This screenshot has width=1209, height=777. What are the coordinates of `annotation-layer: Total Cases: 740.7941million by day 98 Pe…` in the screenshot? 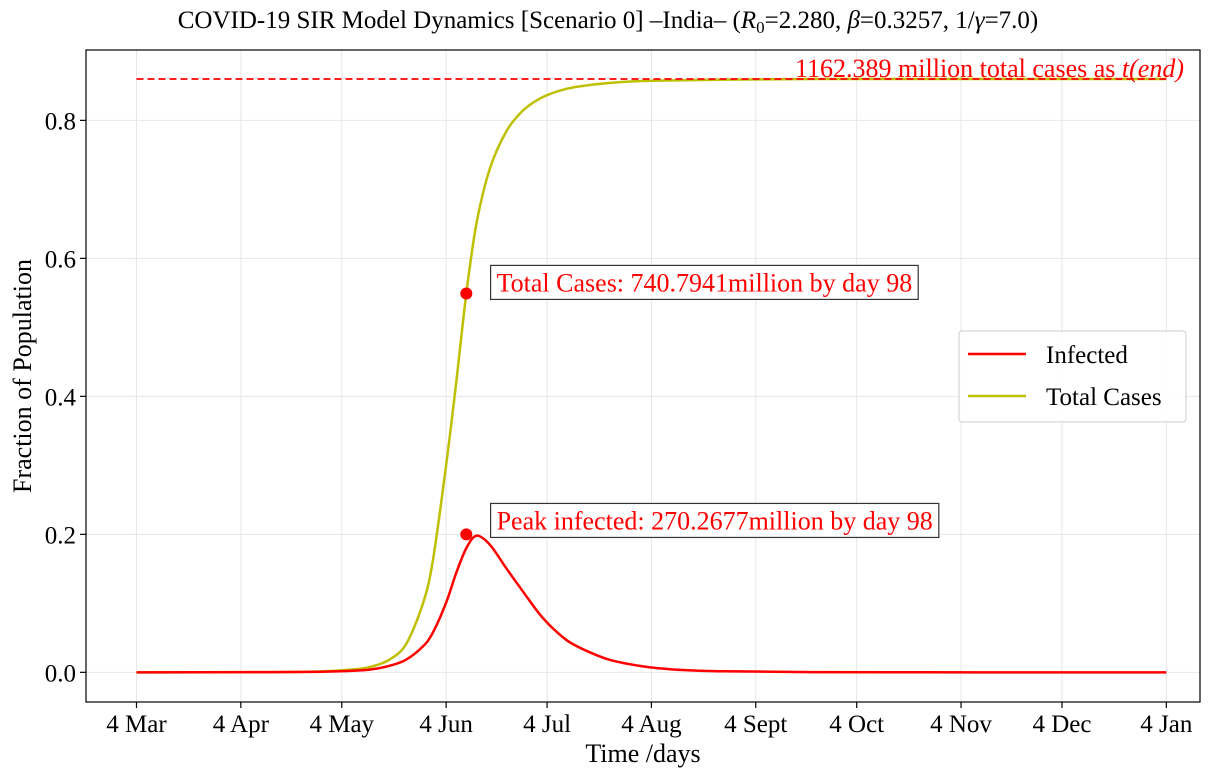 It's located at (714, 401).